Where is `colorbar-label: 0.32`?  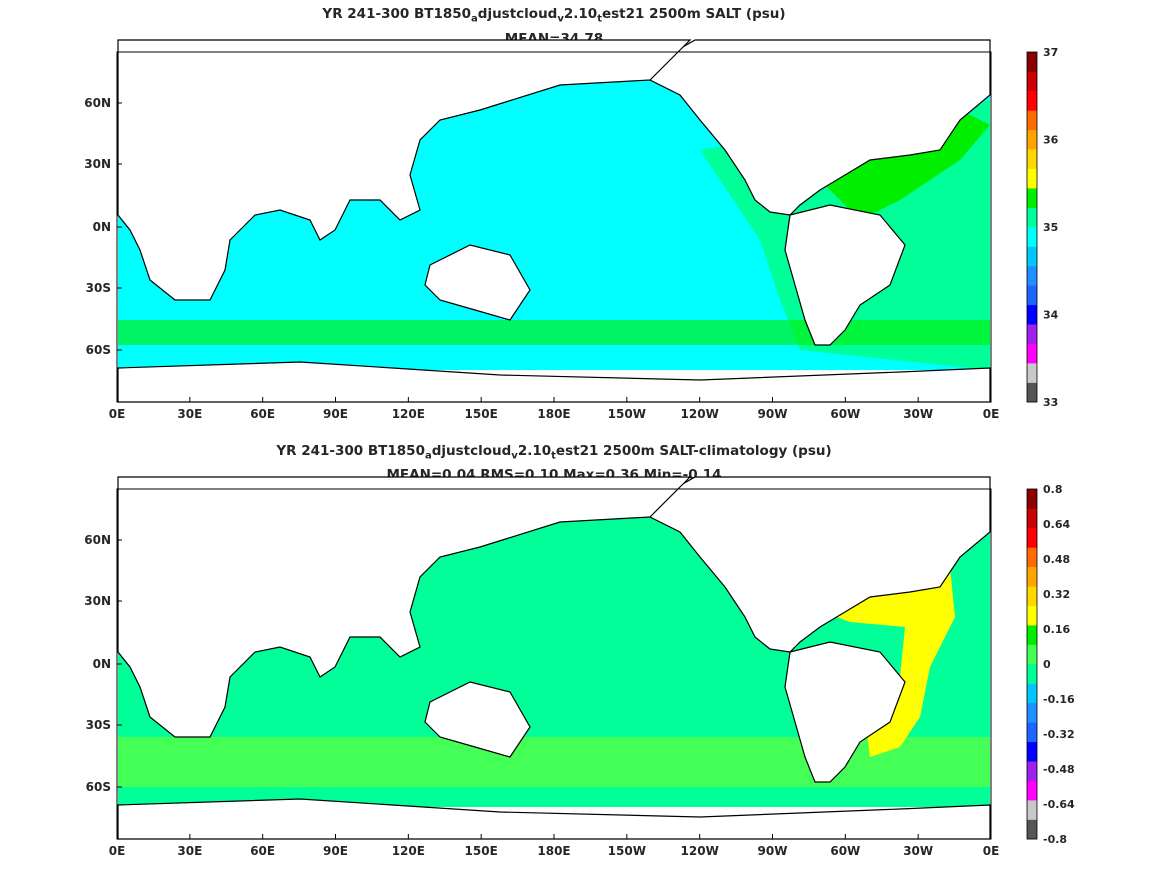 colorbar-label: 0.32 is located at coordinates (1056, 594).